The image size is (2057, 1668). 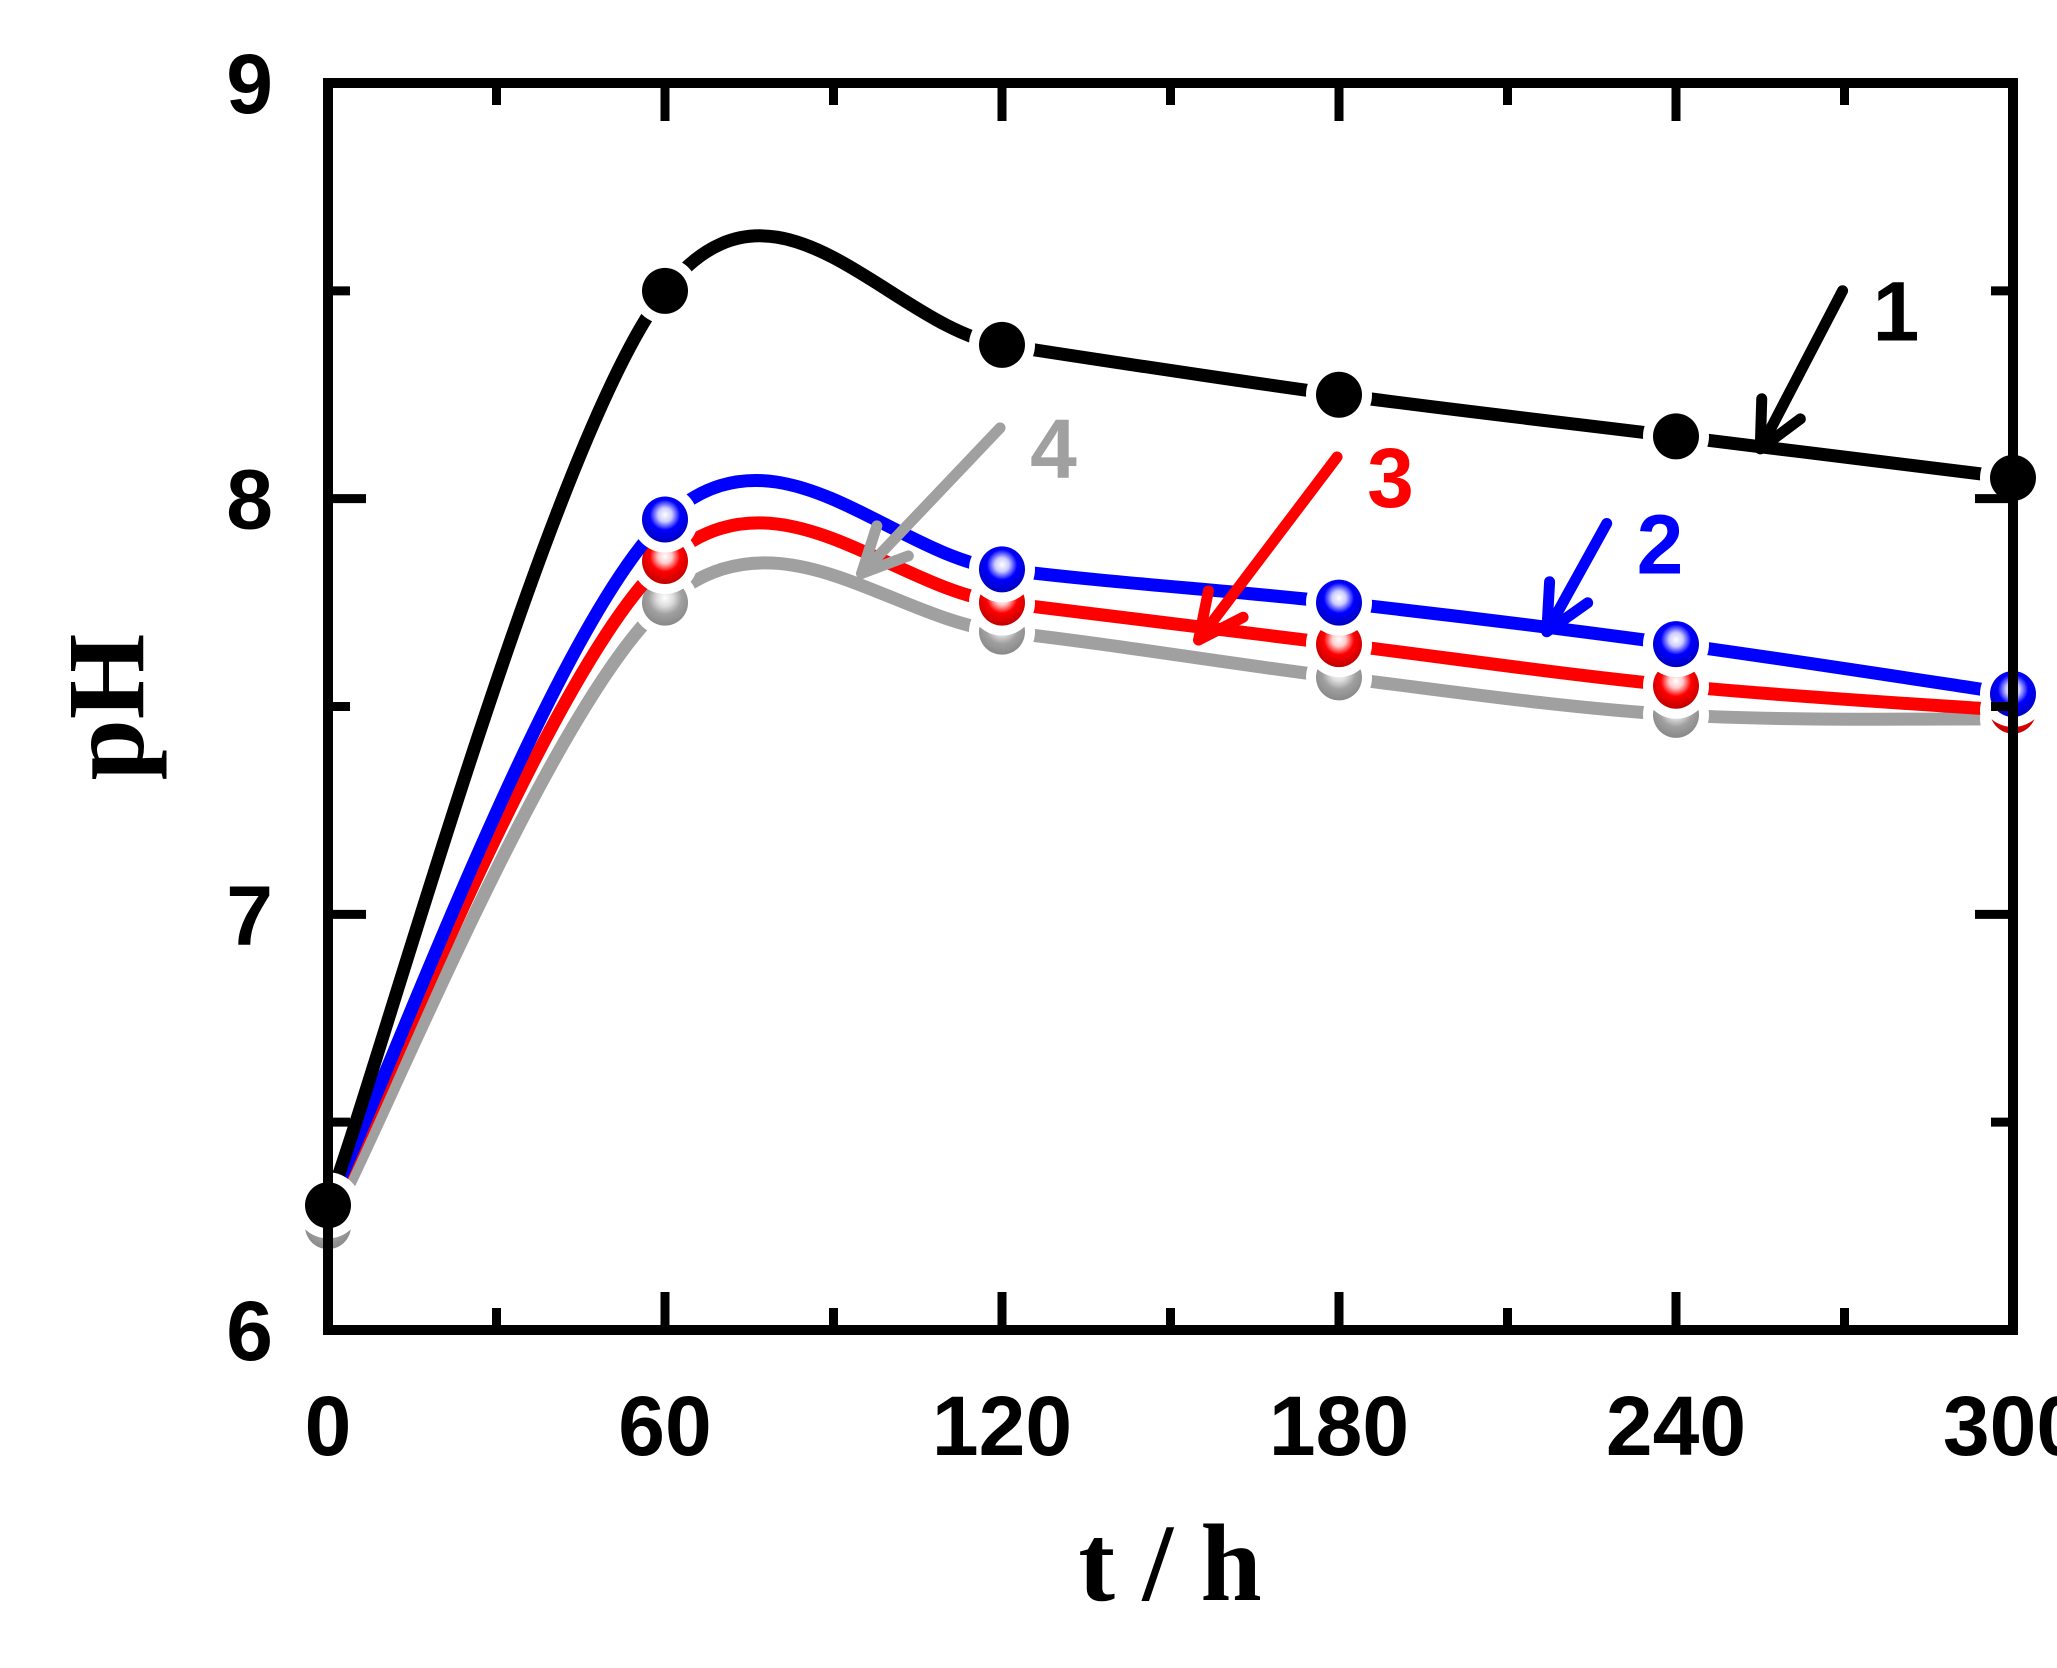 What do you see at coordinates (1676, 1426) in the screenshot?
I see `x-tick-label: 240` at bounding box center [1676, 1426].